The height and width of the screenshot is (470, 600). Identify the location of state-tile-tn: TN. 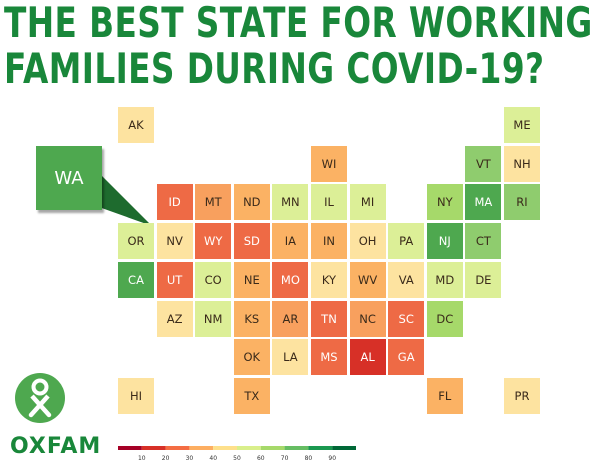
(329, 318).